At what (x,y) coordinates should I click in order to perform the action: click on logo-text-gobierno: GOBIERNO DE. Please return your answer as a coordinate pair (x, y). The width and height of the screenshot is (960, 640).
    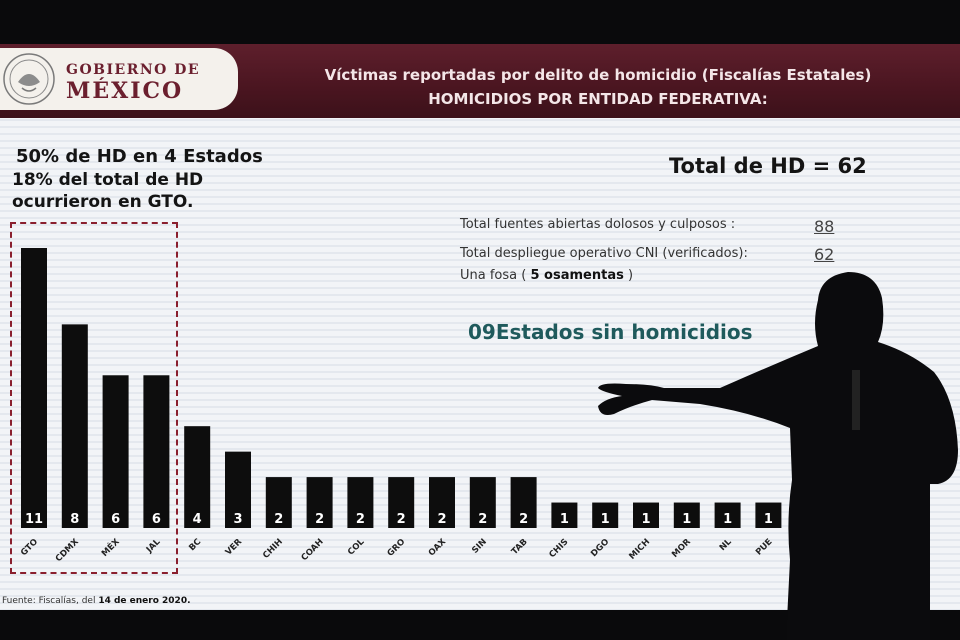
    Looking at the image, I should click on (133, 70).